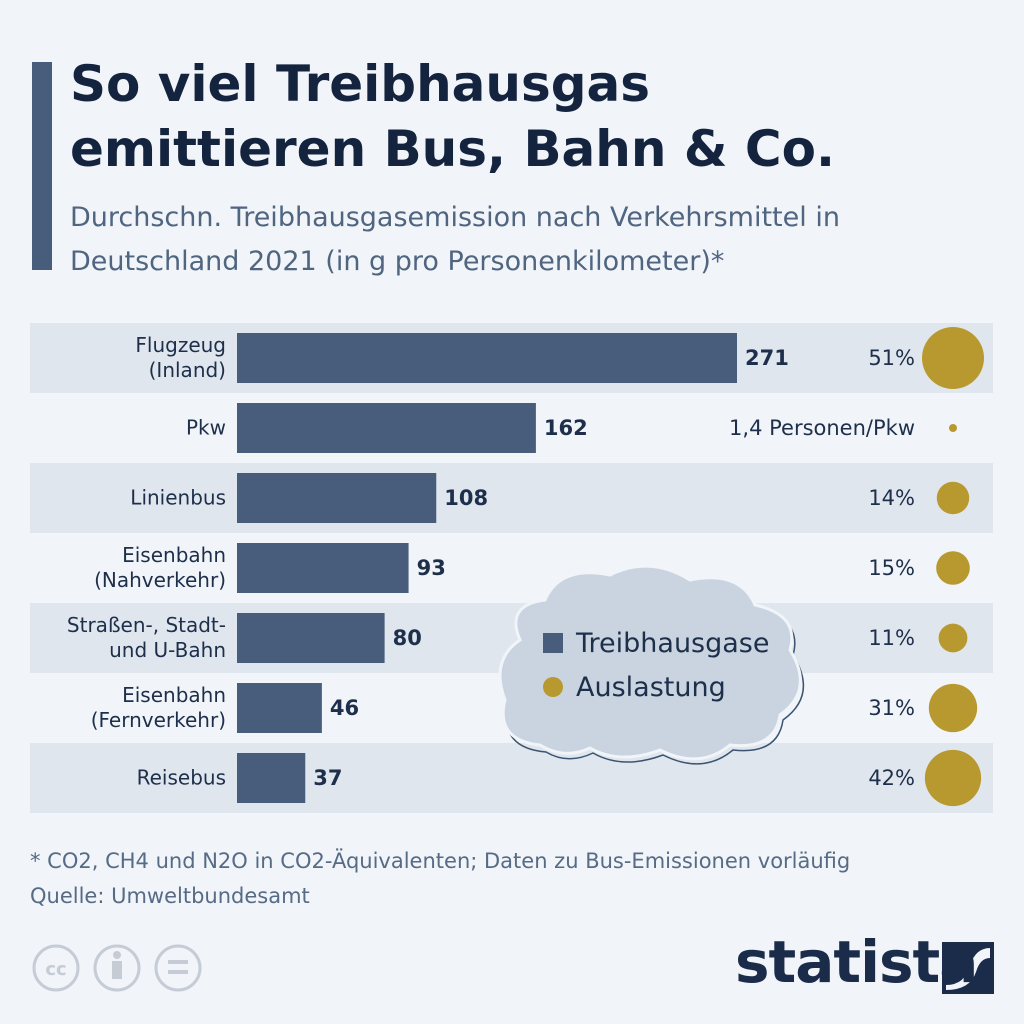 This screenshot has height=1024, width=1024. What do you see at coordinates (328, 778) in the screenshot?
I see `value-label: 37` at bounding box center [328, 778].